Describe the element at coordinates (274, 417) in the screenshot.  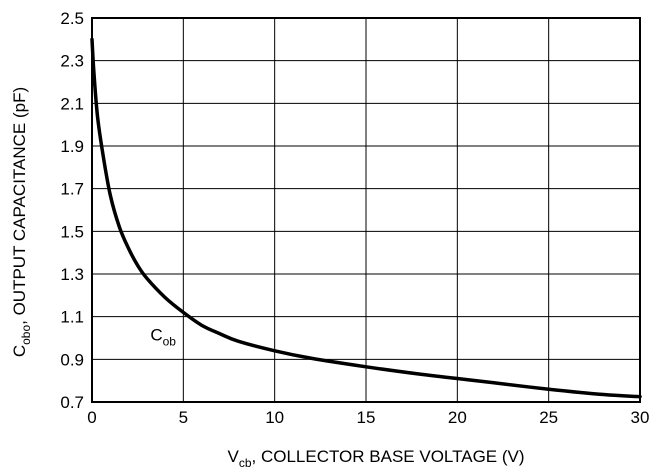
I see `x-tick-label: 10` at that location.